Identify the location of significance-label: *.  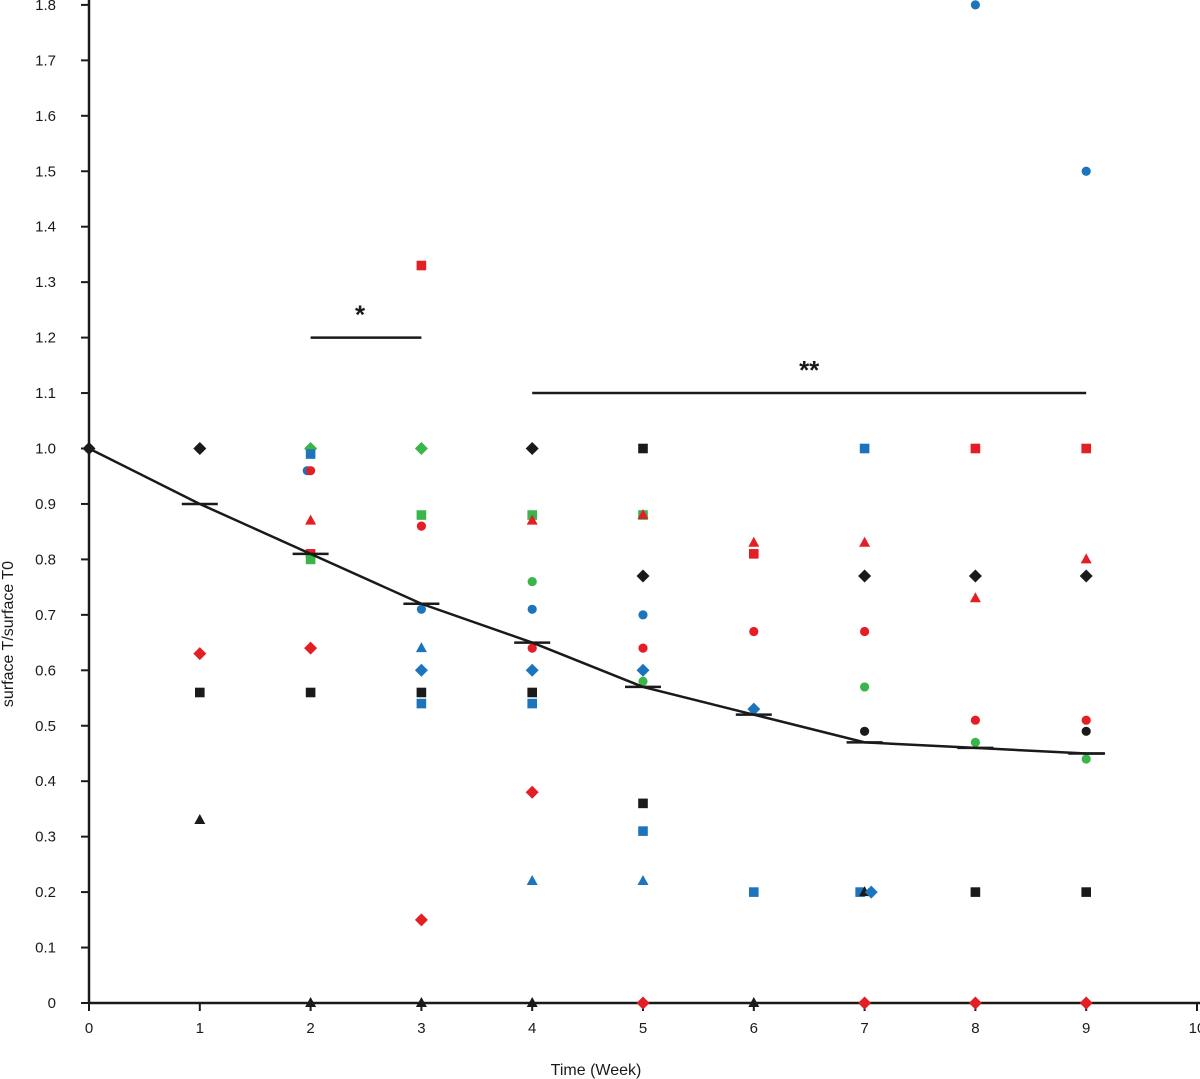
(360, 315).